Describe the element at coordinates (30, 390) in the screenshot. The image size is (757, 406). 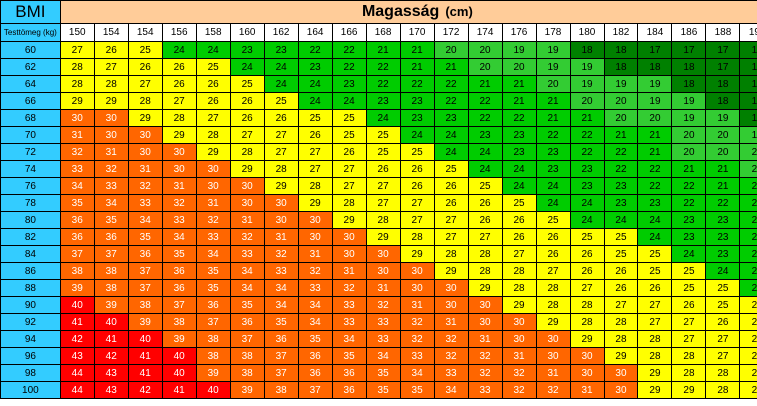
I see `weight-cell: 100` at that location.